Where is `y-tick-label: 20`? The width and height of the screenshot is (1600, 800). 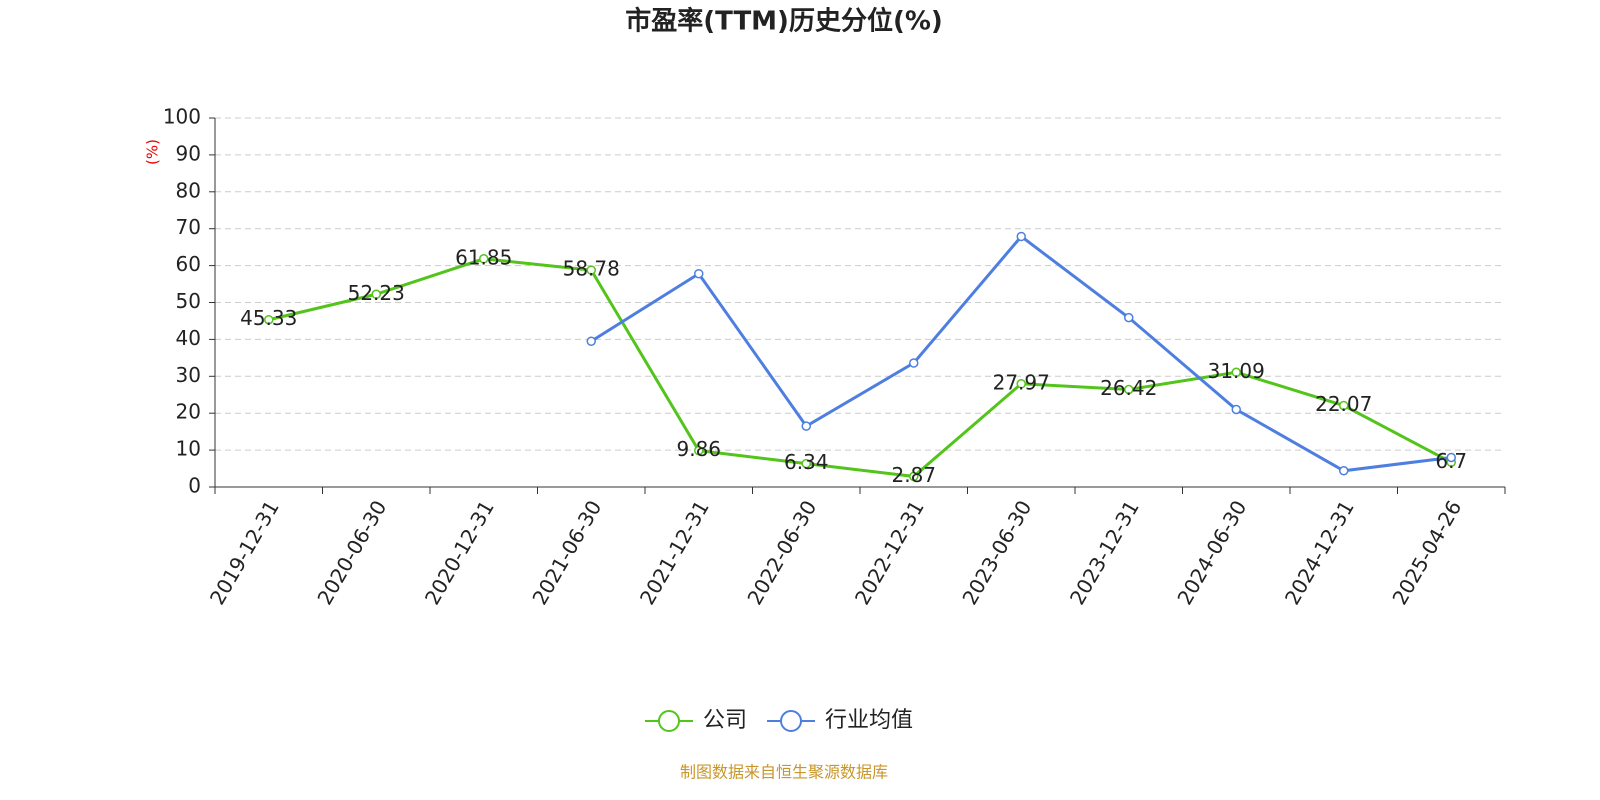 y-tick-label: 20 is located at coordinates (188, 412).